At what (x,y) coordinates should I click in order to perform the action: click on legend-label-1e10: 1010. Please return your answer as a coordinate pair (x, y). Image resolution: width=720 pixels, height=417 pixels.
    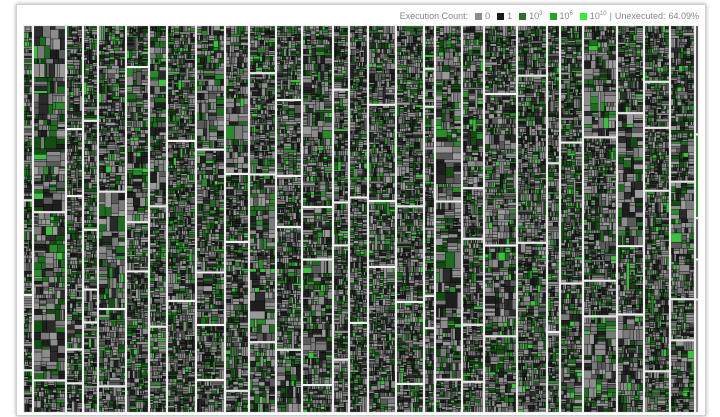
    Looking at the image, I should click on (598, 16).